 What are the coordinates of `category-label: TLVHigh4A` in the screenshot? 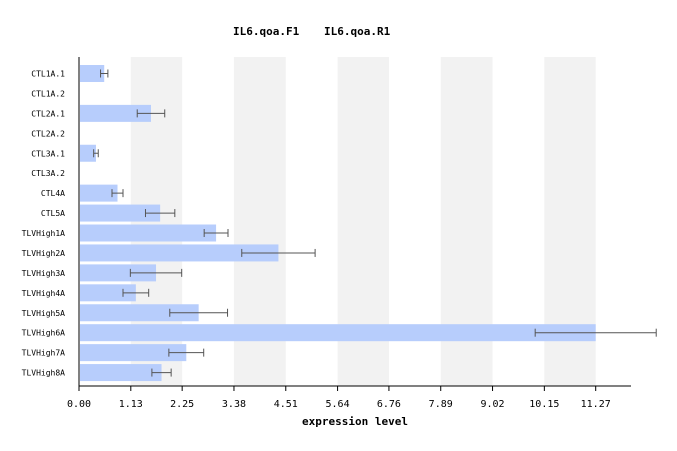 It's located at (44, 293).